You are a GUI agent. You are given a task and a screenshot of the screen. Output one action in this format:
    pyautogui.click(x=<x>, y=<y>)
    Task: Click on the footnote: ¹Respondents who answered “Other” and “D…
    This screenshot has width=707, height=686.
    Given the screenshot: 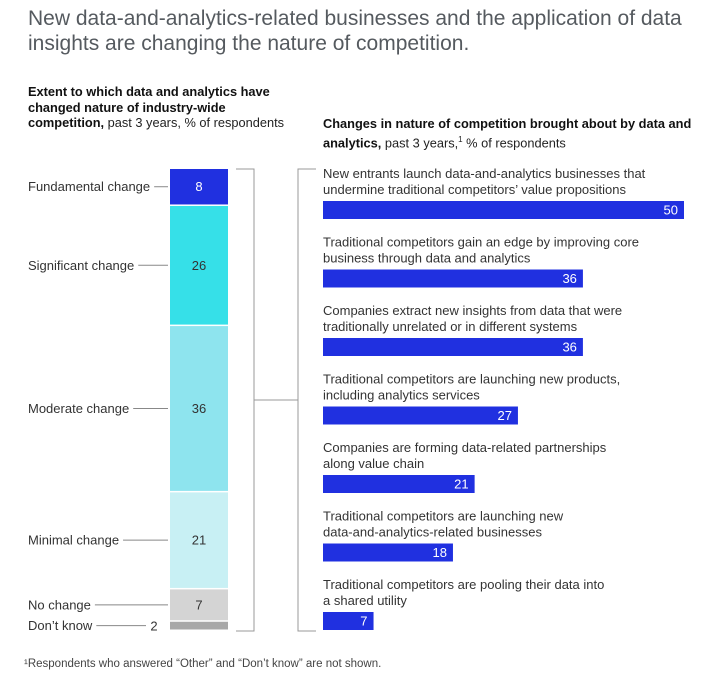 What is the action you would take?
    pyautogui.click(x=203, y=664)
    